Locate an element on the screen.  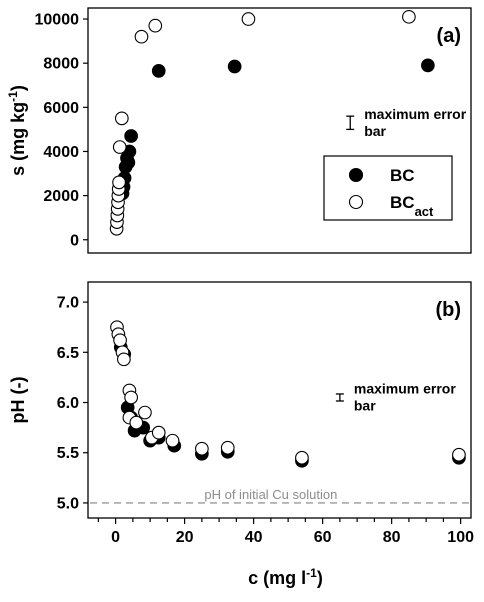
y-tick-label: 10000 is located at coordinates (57, 20).